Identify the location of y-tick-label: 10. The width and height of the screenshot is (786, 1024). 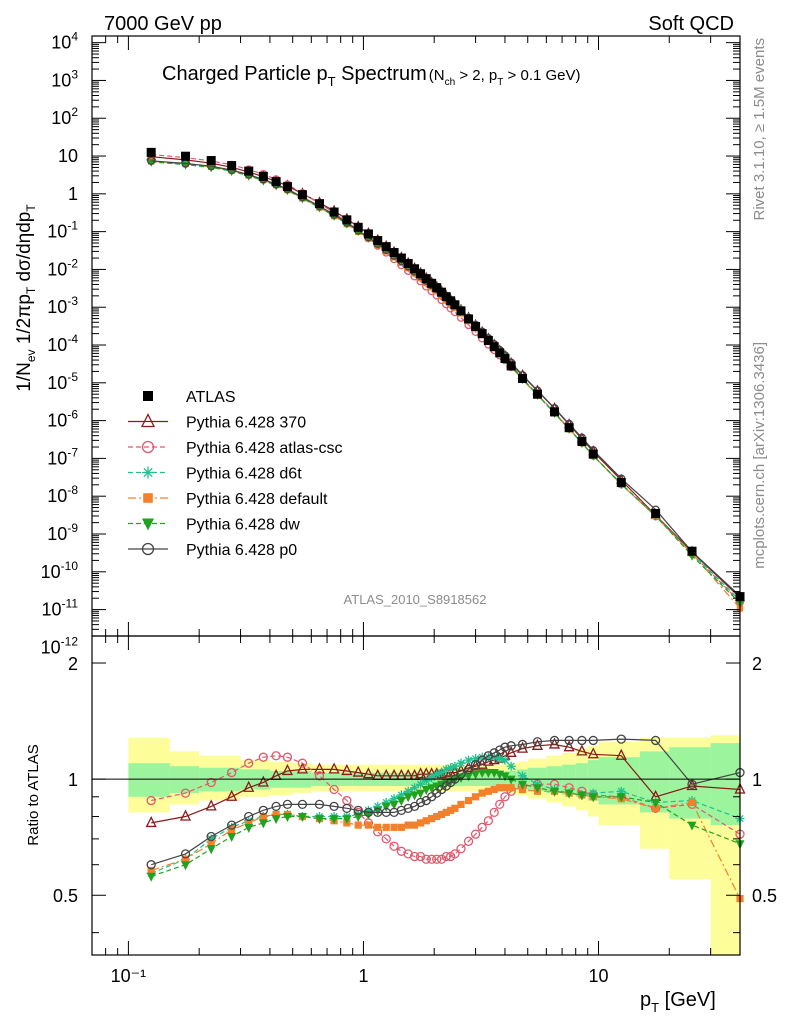
(68, 156).